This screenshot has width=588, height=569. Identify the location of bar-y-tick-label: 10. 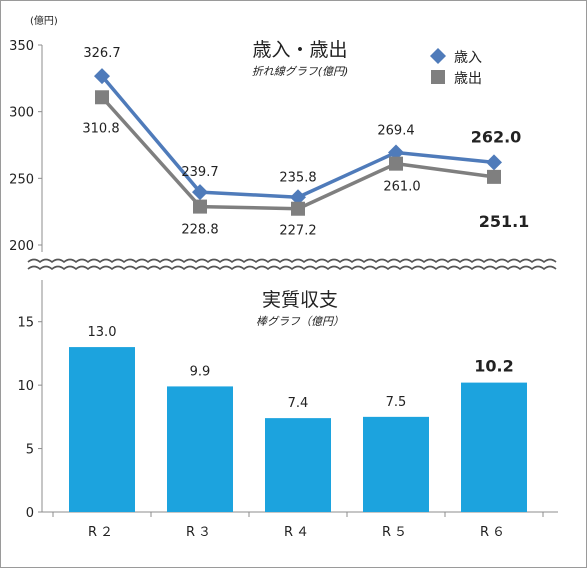
(25, 386).